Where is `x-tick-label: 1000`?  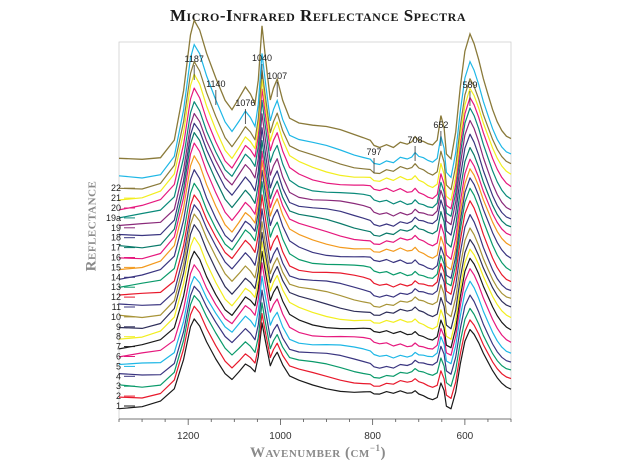 x-tick-label: 1000 is located at coordinates (280, 436).